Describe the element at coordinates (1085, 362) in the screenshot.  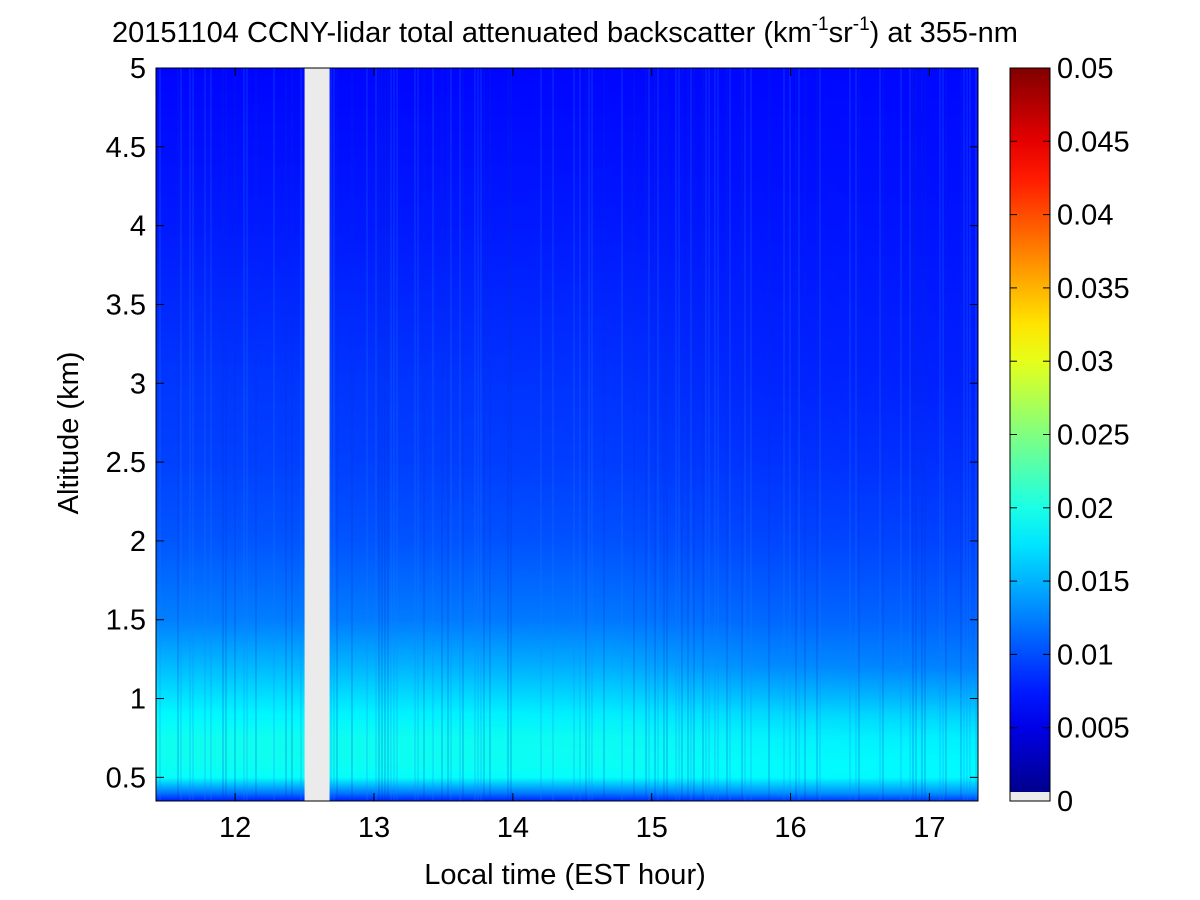
I see `colorbar-tick-label: 0.03` at that location.